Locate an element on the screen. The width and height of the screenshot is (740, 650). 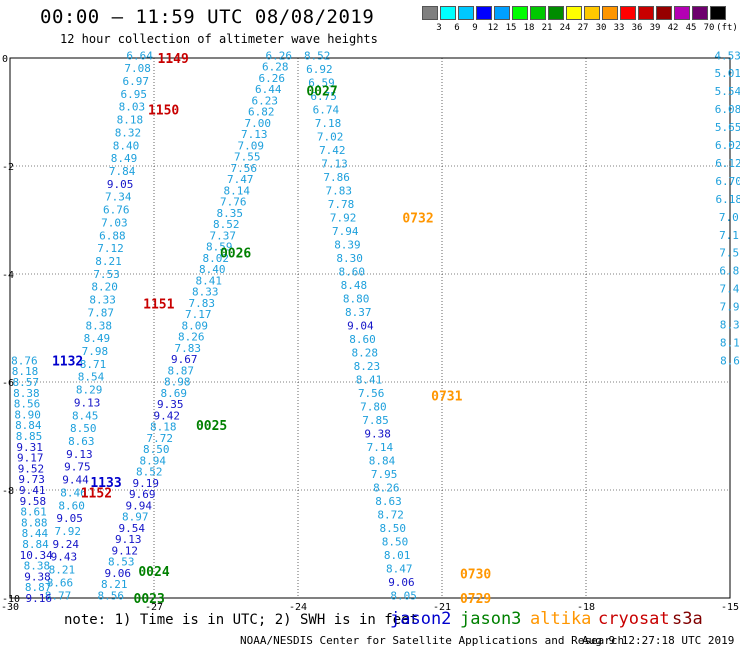
wave-height-value: 7.08 is located at coordinates (137, 68).